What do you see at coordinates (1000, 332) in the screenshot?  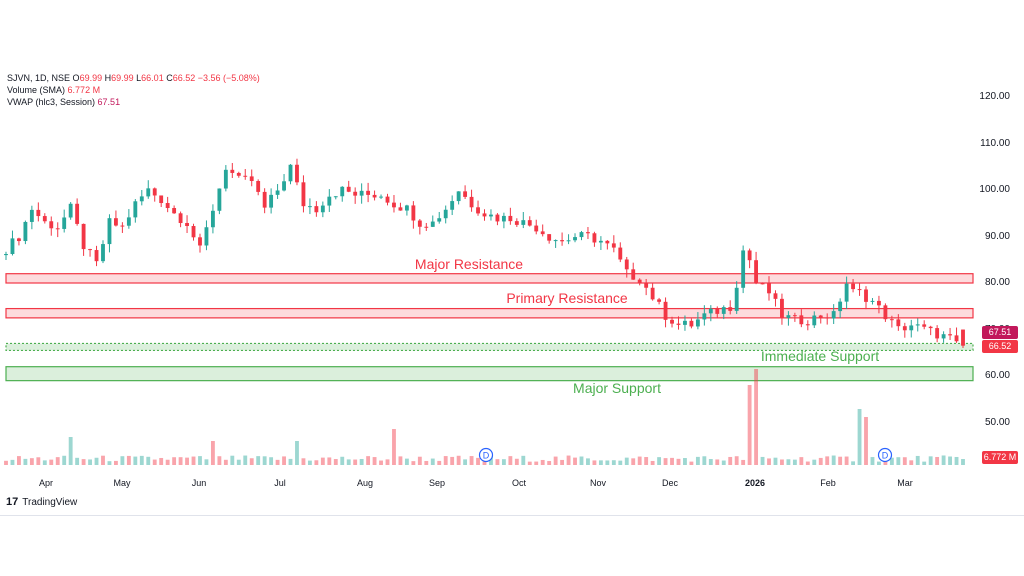 I see `vwap-price-tag: 67.51` at bounding box center [1000, 332].